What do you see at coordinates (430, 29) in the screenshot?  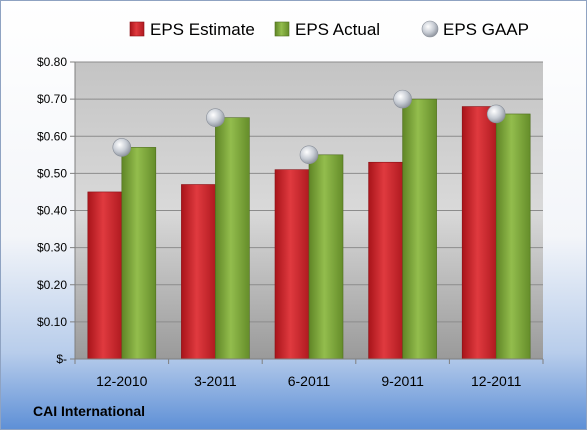 I see `legend-swatch-eps-gaap` at bounding box center [430, 29].